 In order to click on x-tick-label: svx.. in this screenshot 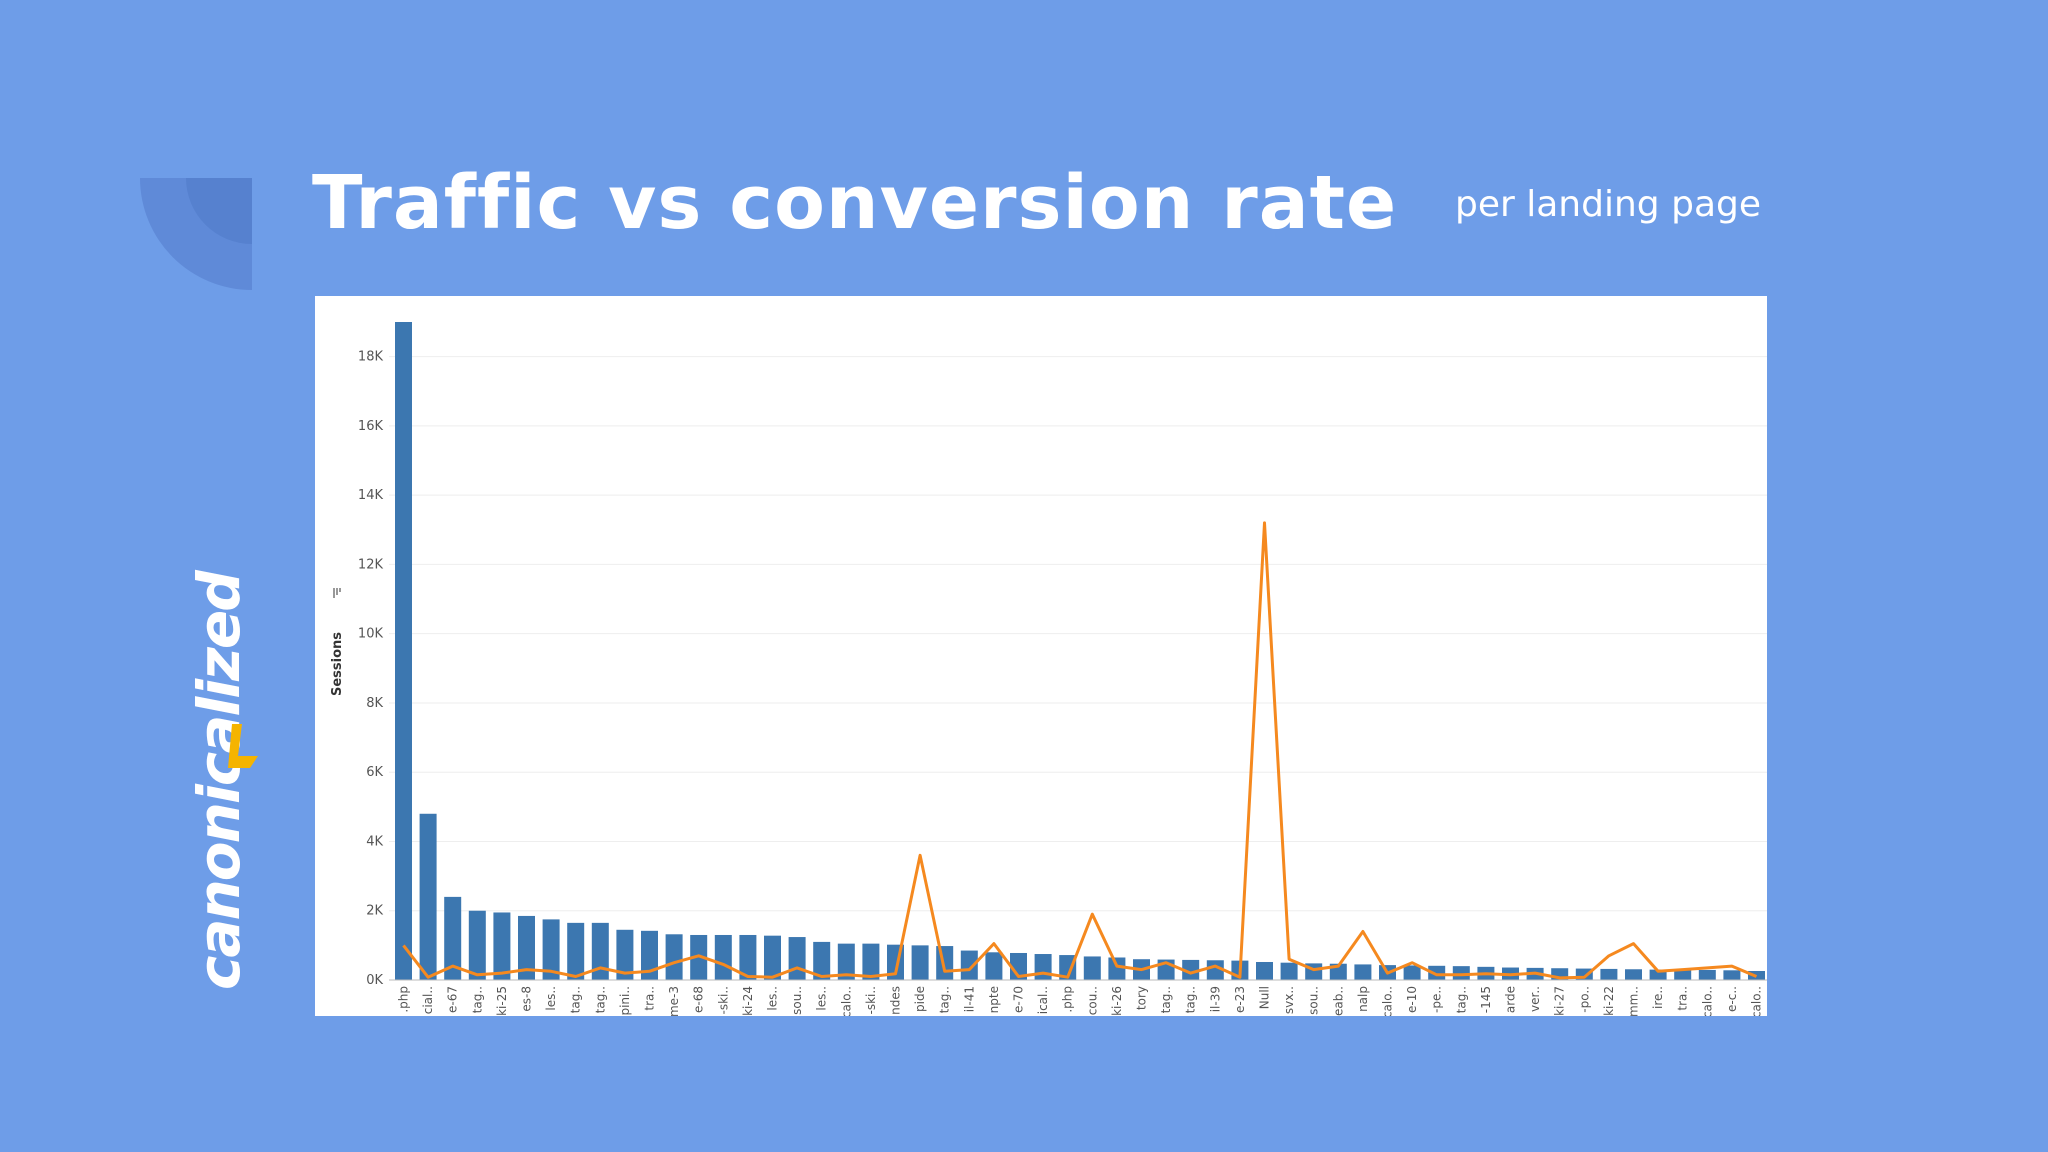, I will do `click(1289, 1000)`.